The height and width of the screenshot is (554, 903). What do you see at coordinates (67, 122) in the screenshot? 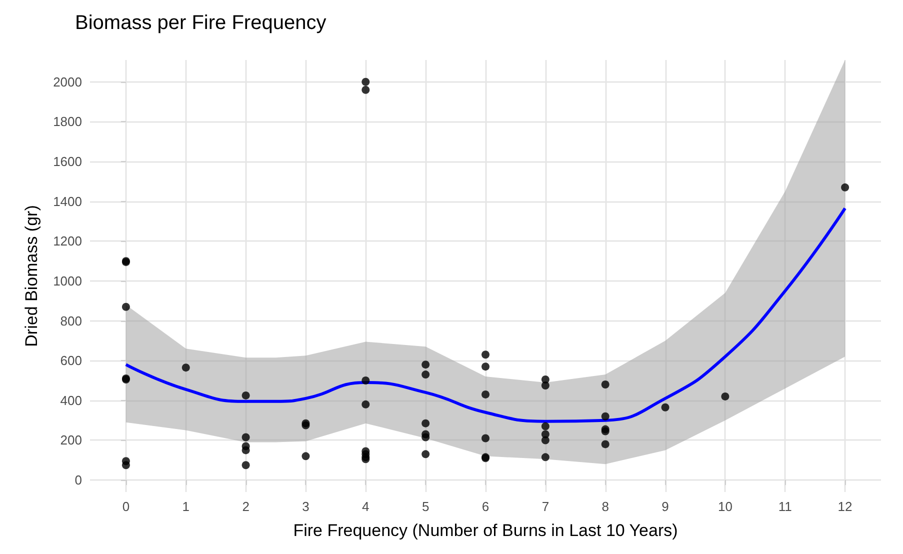
I see `y-tick-label: 1800` at bounding box center [67, 122].